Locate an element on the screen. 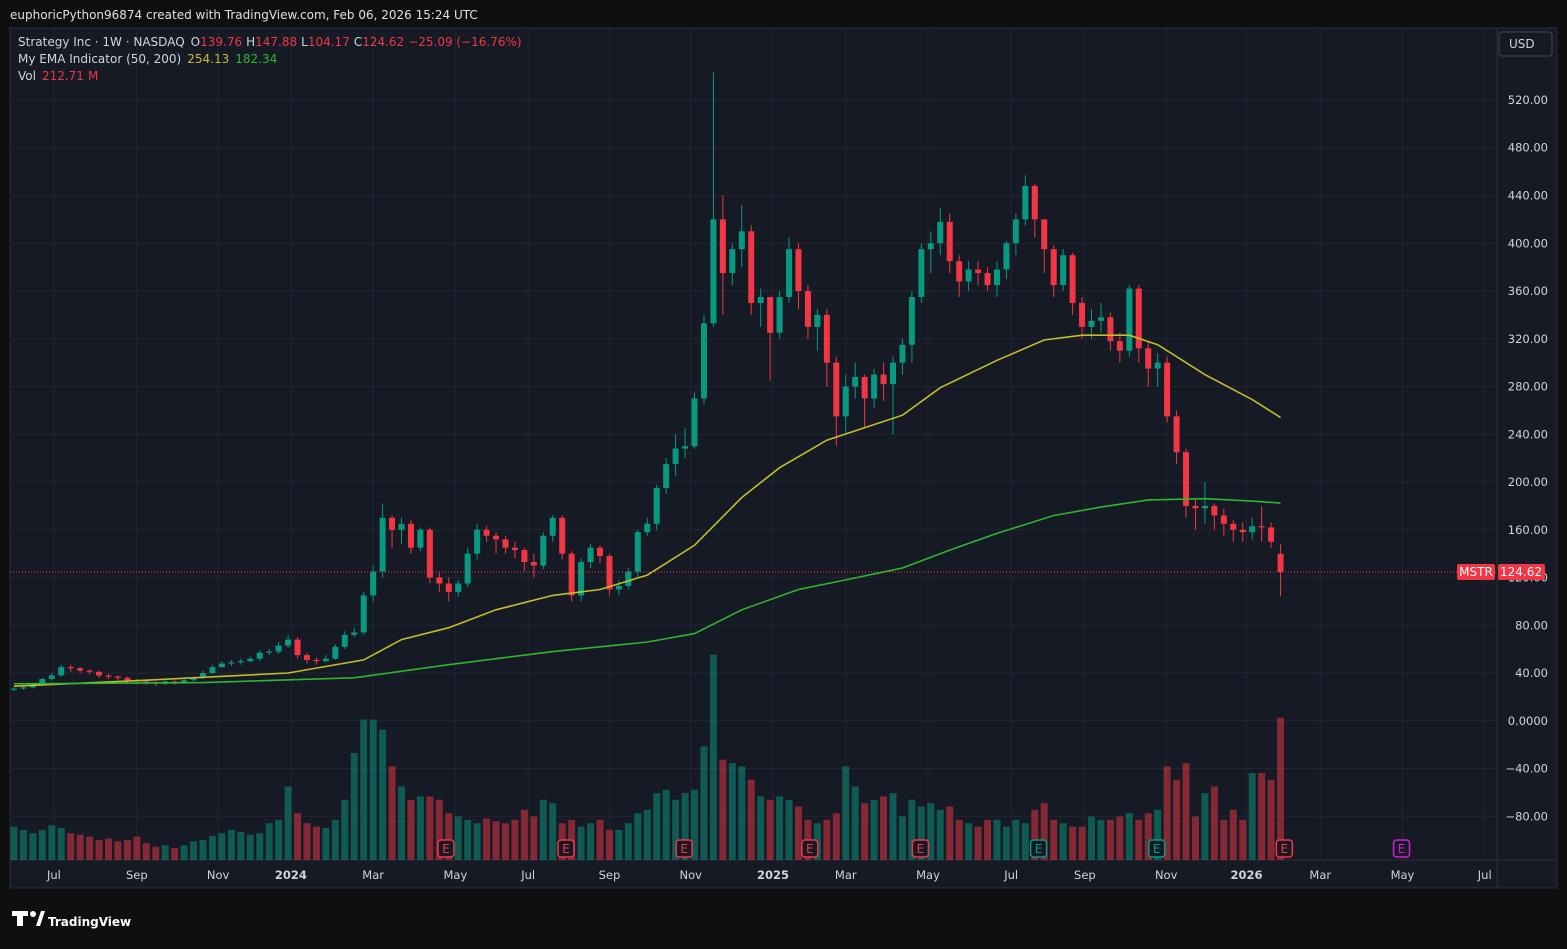 This screenshot has width=1567, height=949. brand: TradingView is located at coordinates (89, 922).